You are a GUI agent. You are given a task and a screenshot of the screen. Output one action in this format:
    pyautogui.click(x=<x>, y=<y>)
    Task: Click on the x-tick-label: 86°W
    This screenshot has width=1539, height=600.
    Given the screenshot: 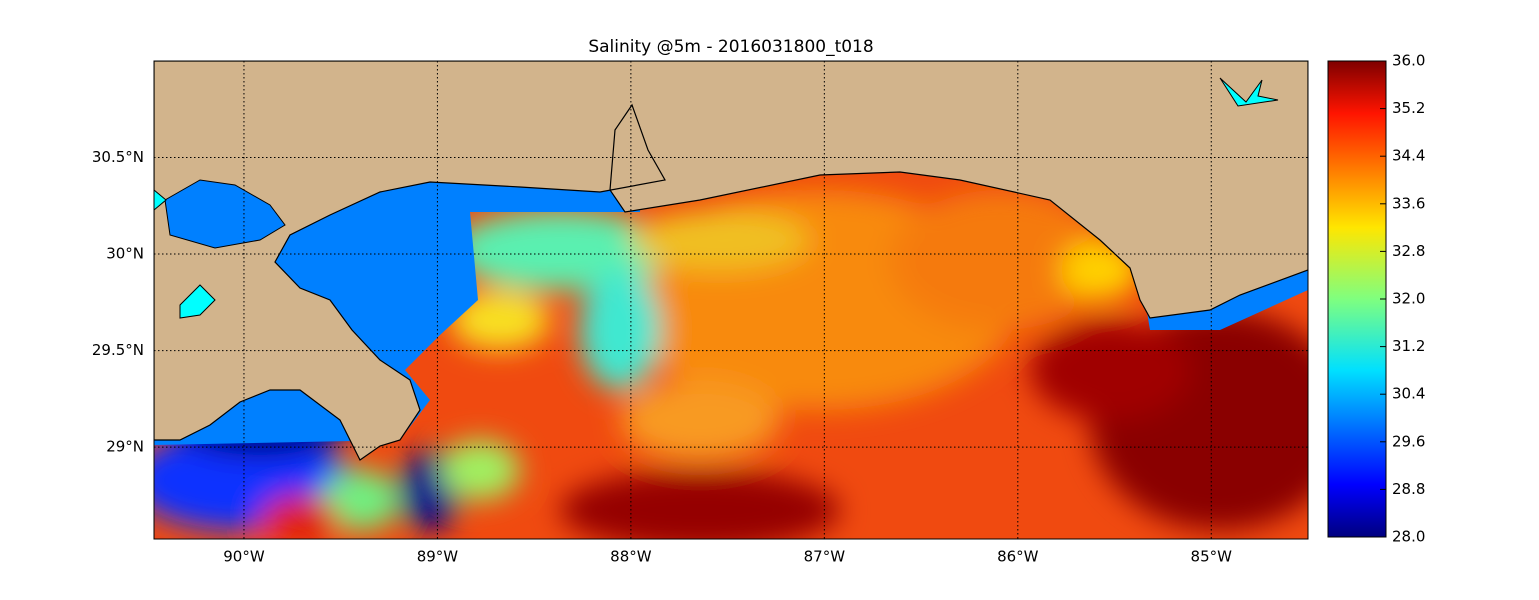 What is the action you would take?
    pyautogui.click(x=1018, y=557)
    